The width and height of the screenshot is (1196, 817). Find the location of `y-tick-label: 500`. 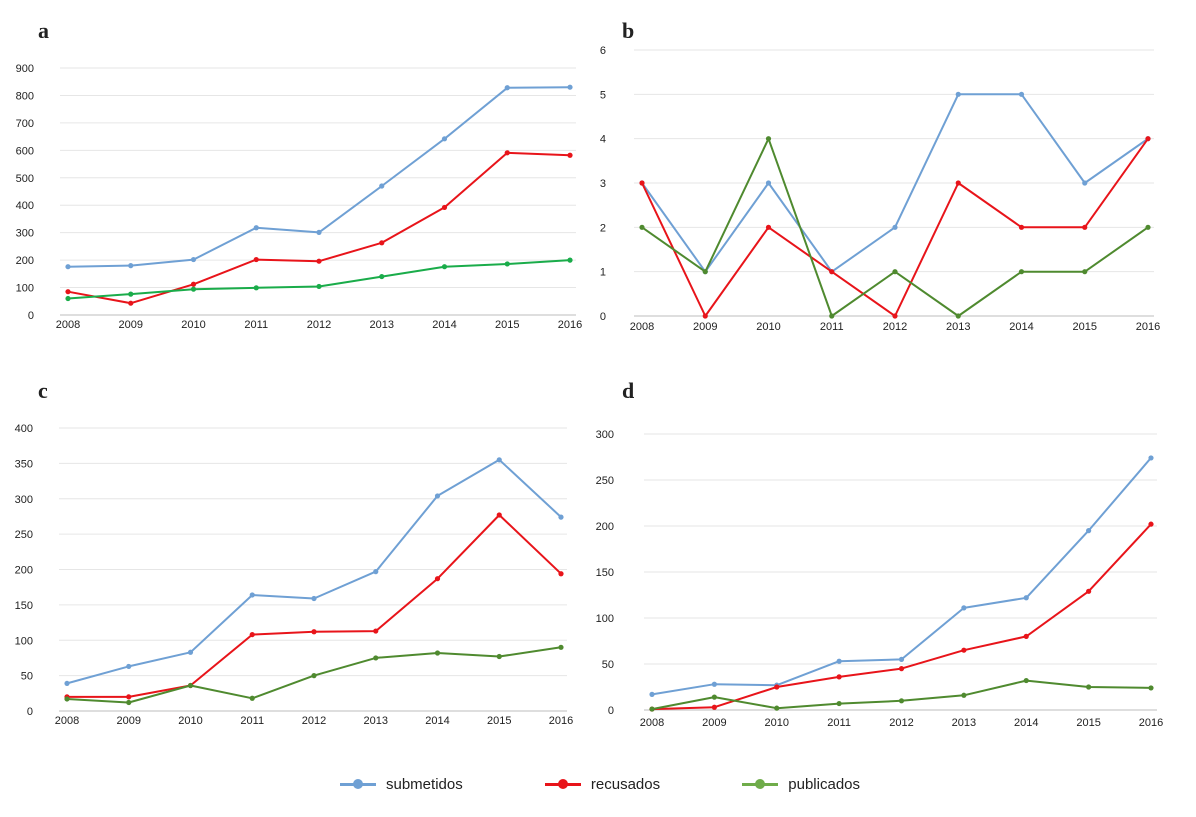

y-tick-label: 500 is located at coordinates (25, 179).